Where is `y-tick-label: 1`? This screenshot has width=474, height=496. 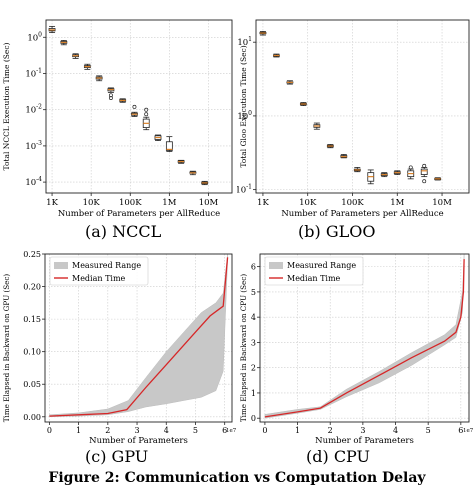
y-tick-label: 1 is located at coordinates (253, 393).